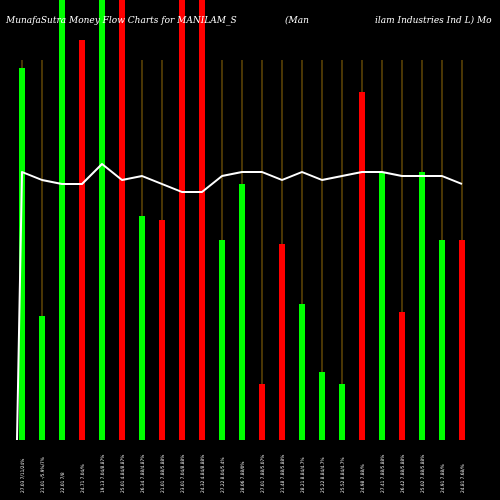  Describe the element at coordinates (433, 20) in the screenshot. I see `chart-title-right: ilam Industries Ind L) Mo` at that location.